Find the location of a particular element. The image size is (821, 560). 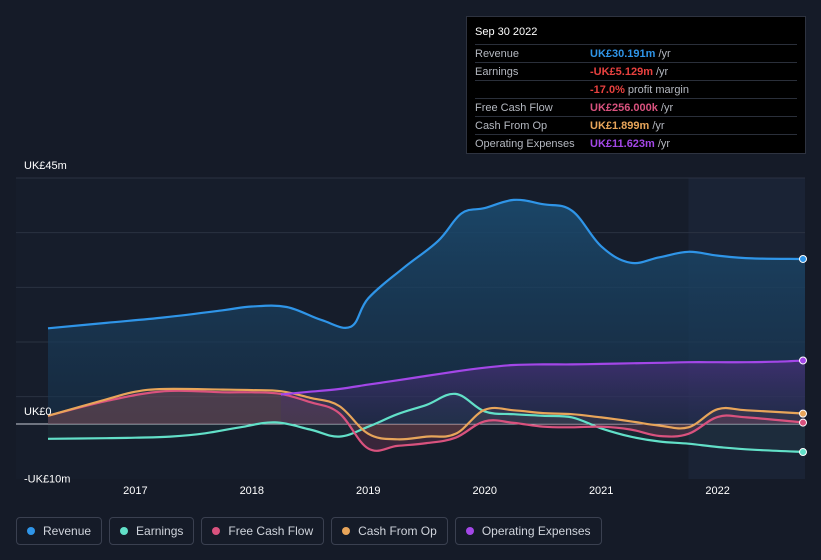

x-axis-label: 2018 is located at coordinates (252, 491).